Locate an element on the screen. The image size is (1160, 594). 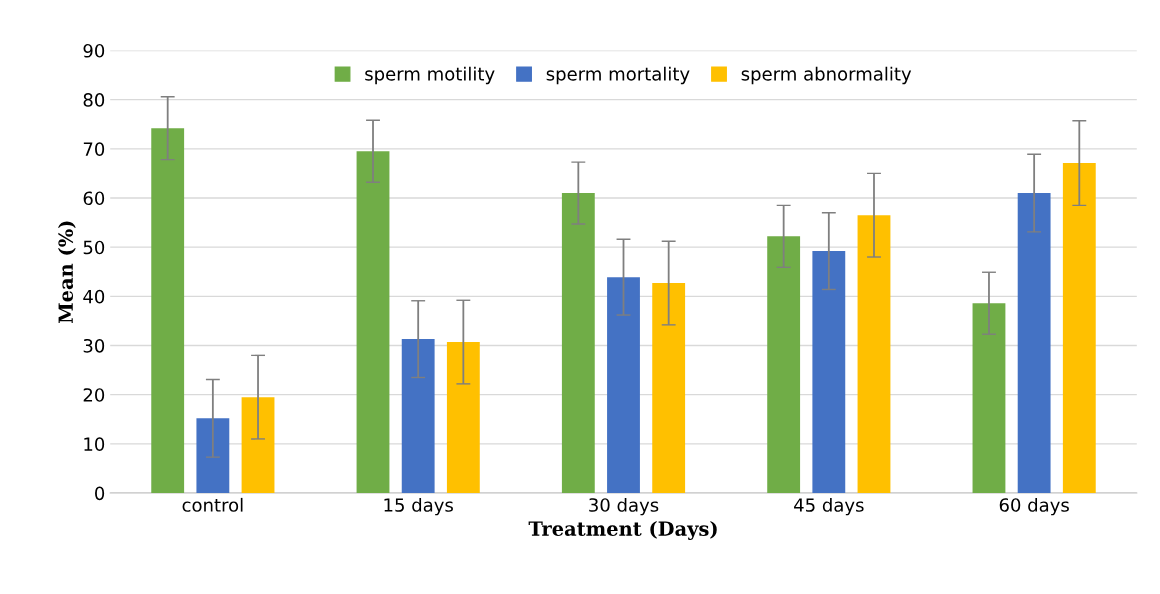
x-tick-label: 15 days is located at coordinates (418, 506).